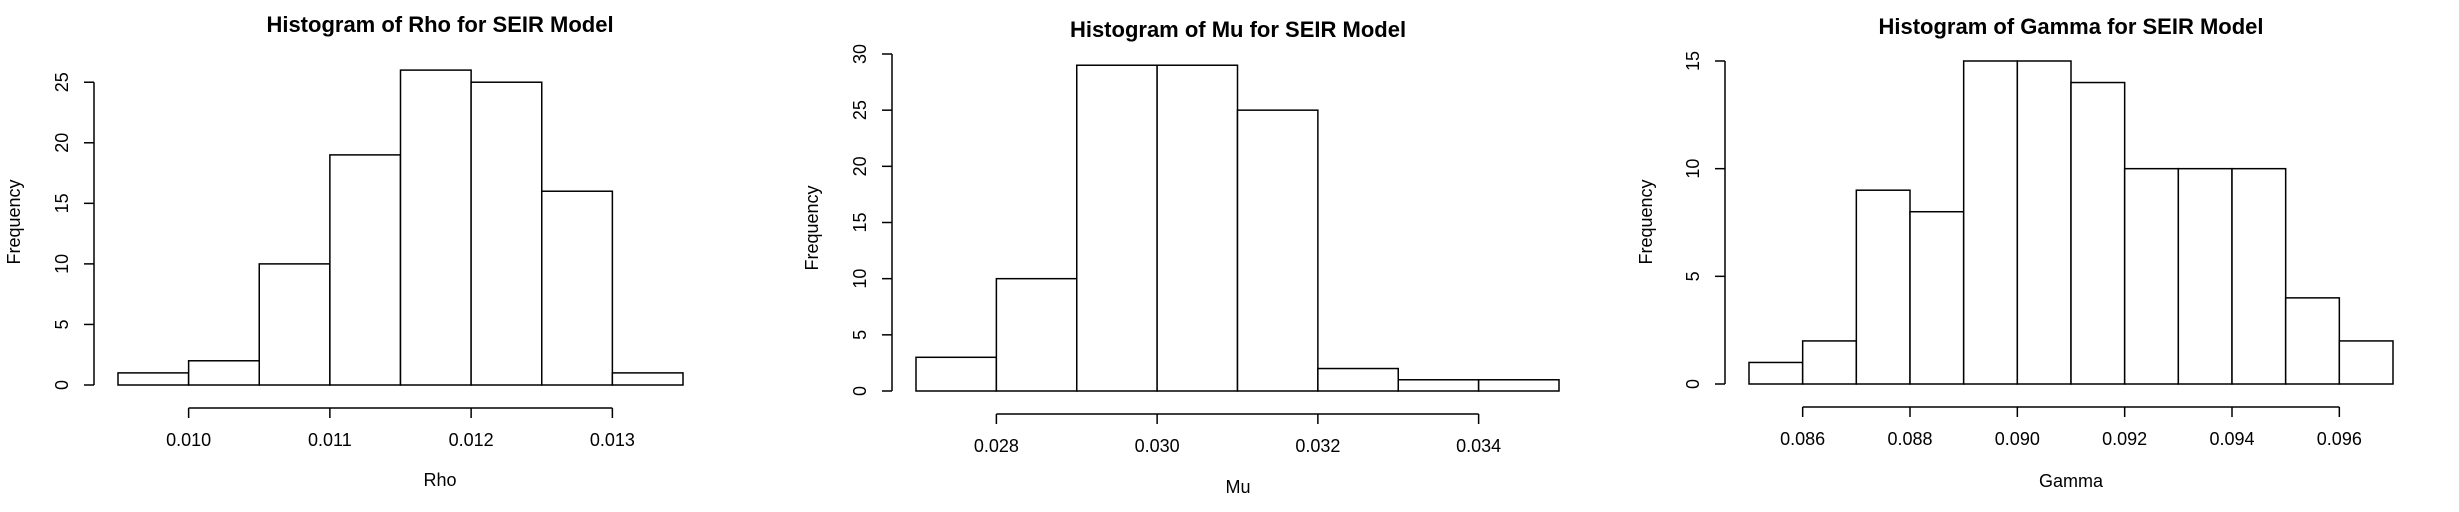  What do you see at coordinates (439, 480) in the screenshot?
I see `x-axis-label: Rho` at bounding box center [439, 480].